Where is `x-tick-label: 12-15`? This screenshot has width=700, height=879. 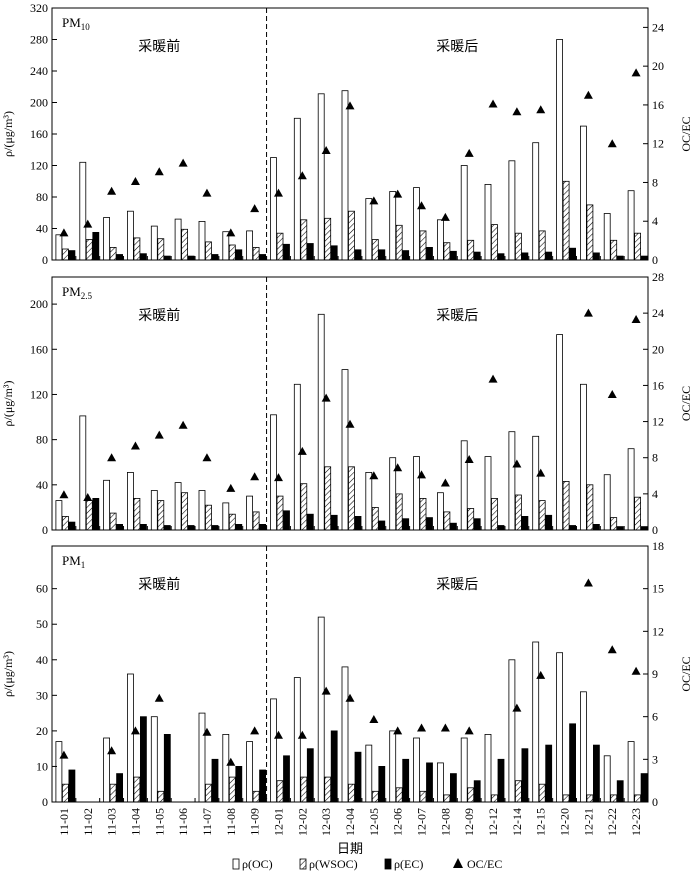
x-tick-label: 12-15 is located at coordinates (541, 822).